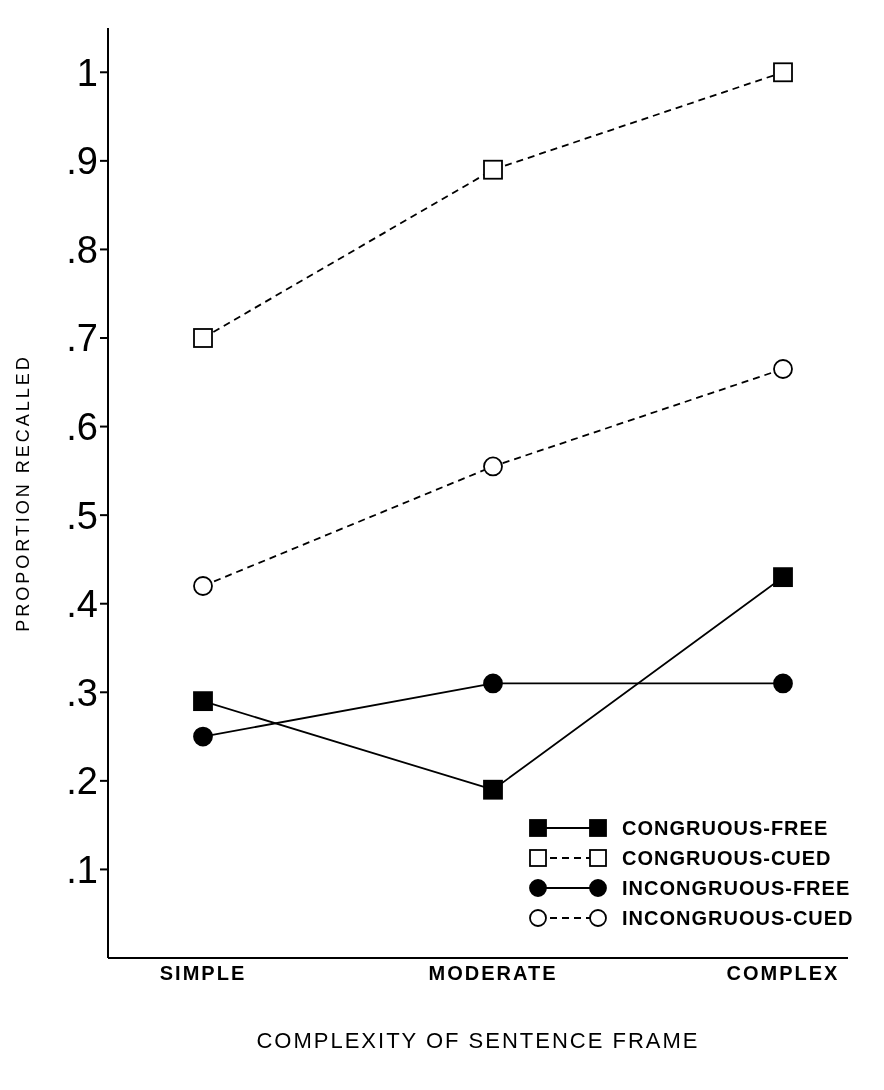 This screenshot has width=884, height=1090. I want to click on y-tick-label: .2, so click(82, 781).